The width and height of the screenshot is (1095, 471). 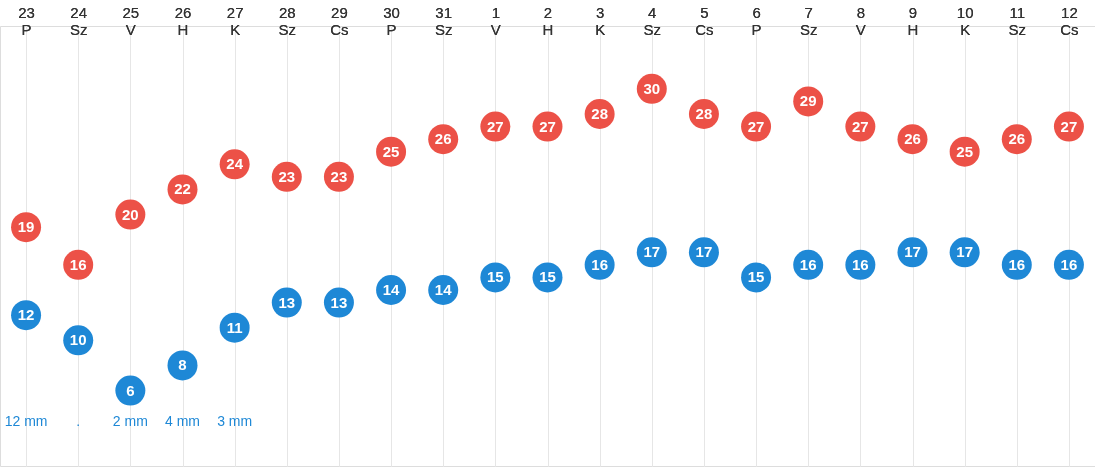 What do you see at coordinates (235, 164) in the screenshot?
I see `data-label: 24` at bounding box center [235, 164].